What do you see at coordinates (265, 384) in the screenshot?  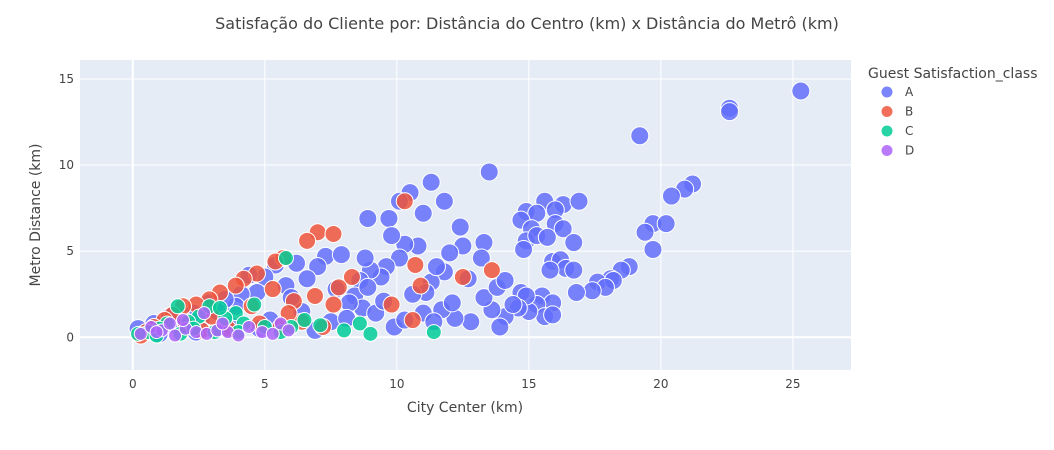 I see `x-tick-label: 5` at bounding box center [265, 384].